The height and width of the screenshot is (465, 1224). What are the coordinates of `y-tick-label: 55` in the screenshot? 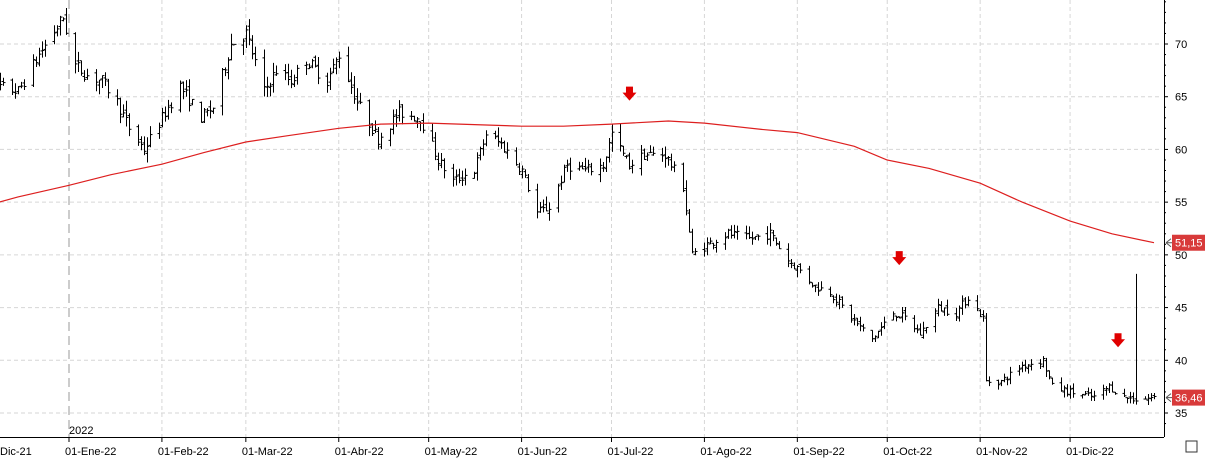 It's located at (1181, 203).